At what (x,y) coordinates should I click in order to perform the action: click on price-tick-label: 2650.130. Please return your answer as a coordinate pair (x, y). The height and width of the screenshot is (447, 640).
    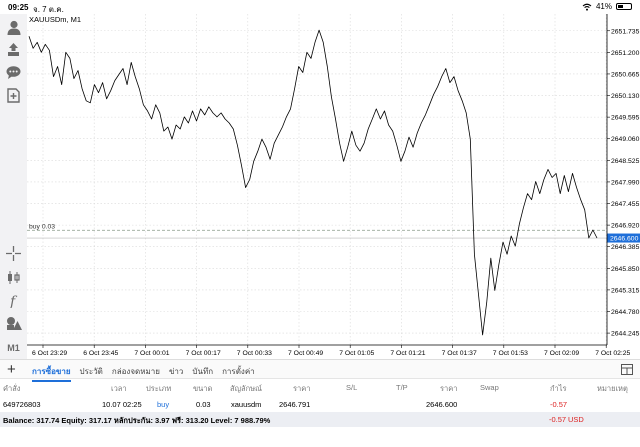
    Looking at the image, I should click on (625, 96).